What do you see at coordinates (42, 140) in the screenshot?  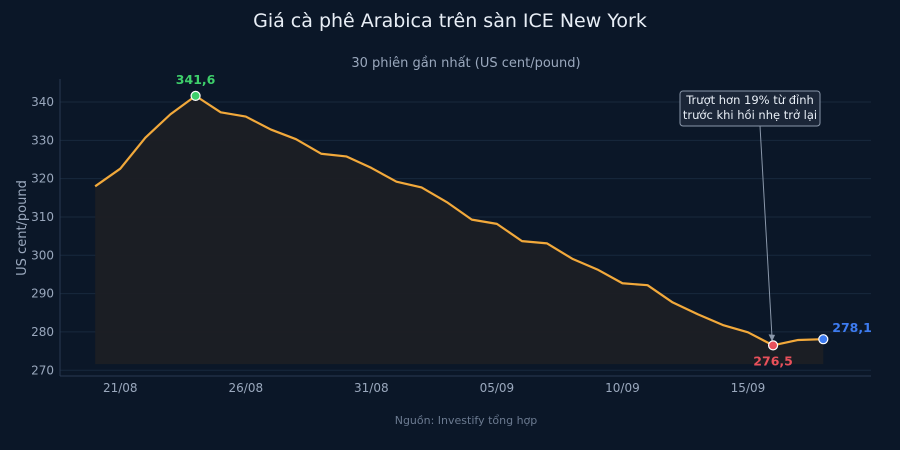 I see `y-tick-label: 330` at bounding box center [42, 140].